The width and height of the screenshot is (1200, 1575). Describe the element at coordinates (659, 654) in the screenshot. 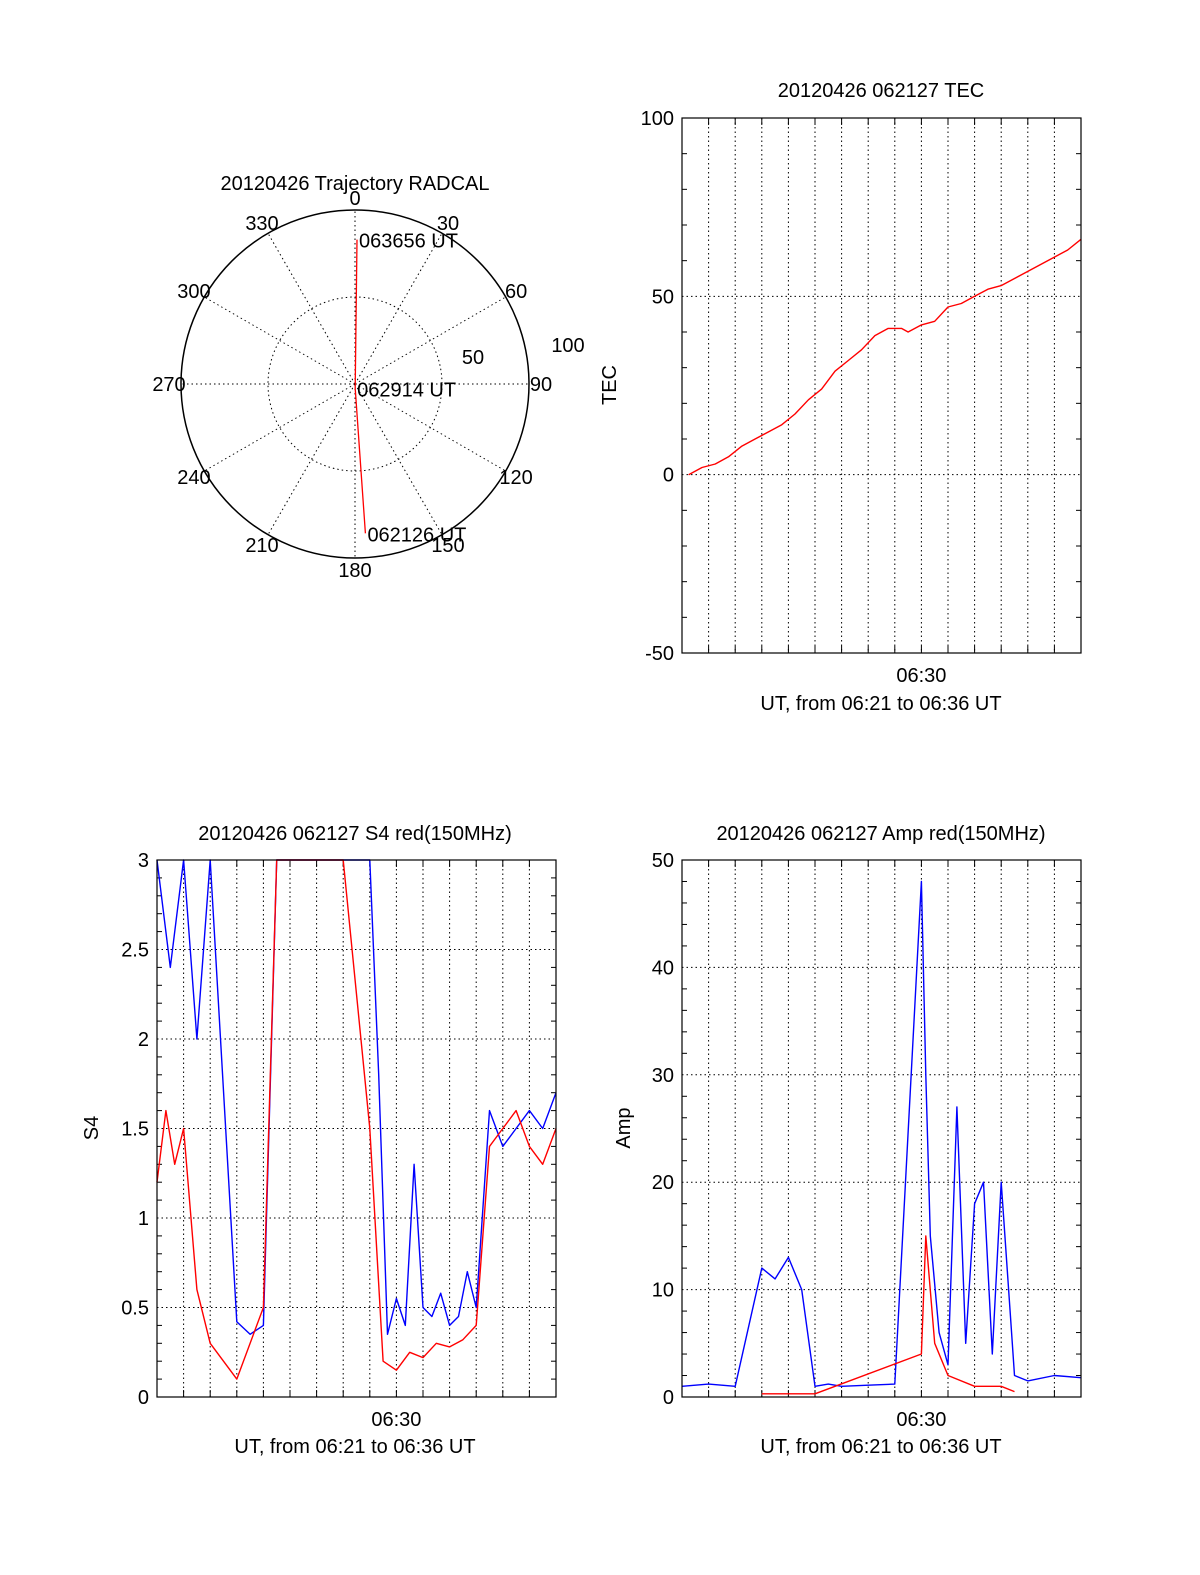

I see `y-tick-label: -50` at that location.